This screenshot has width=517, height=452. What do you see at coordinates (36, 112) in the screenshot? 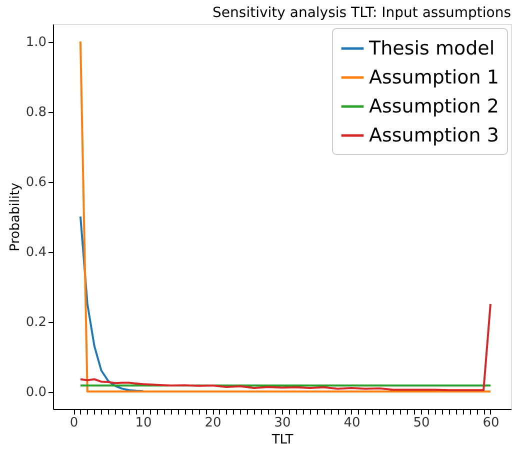
I see `y-tick-label: 0.8` at bounding box center [36, 112].